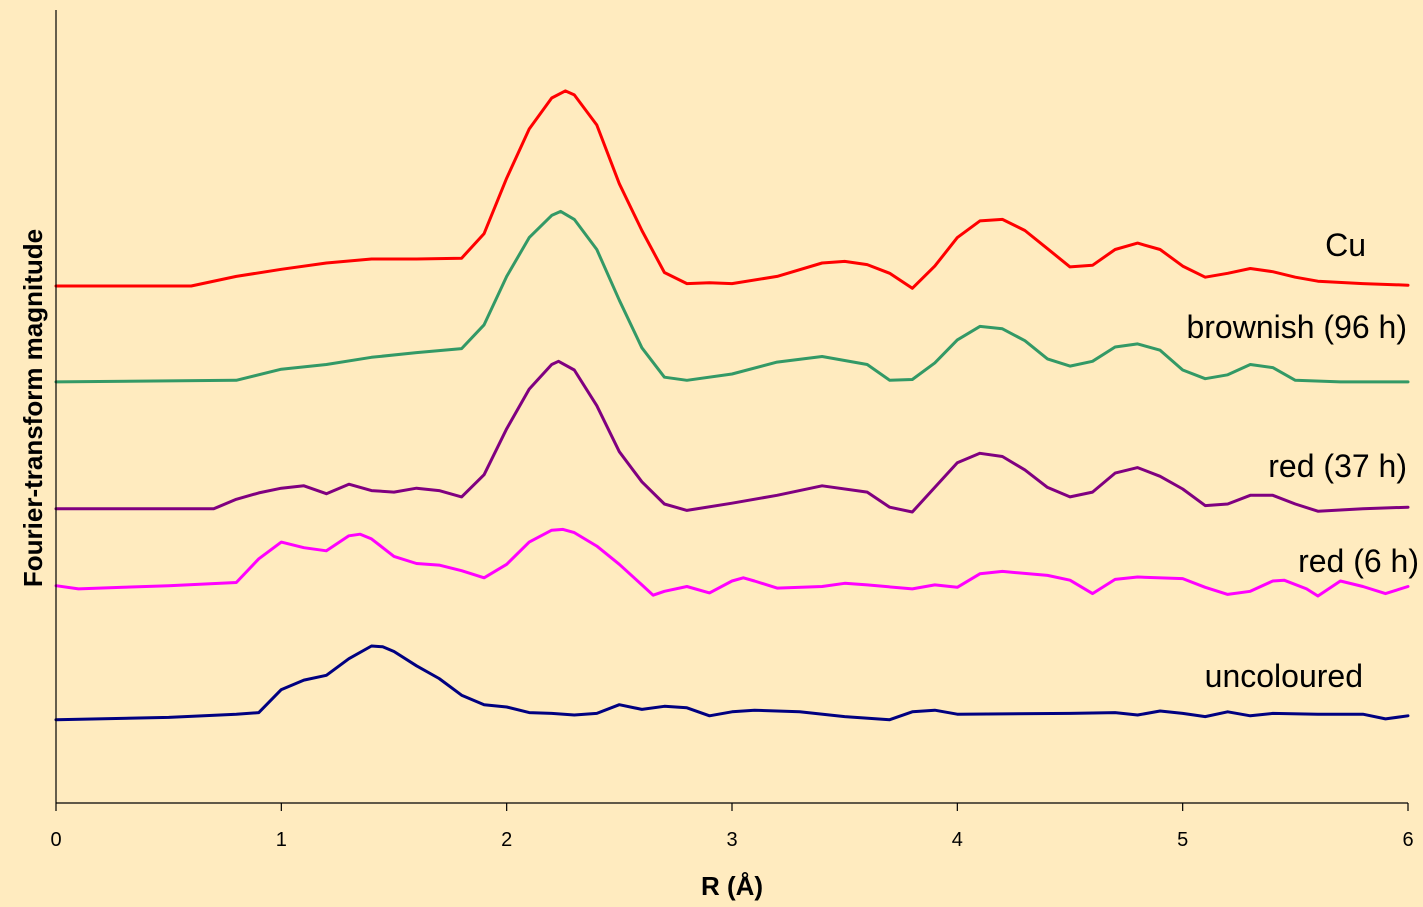 This screenshot has width=1423, height=907. I want to click on series-line-uncoloured, so click(732, 683).